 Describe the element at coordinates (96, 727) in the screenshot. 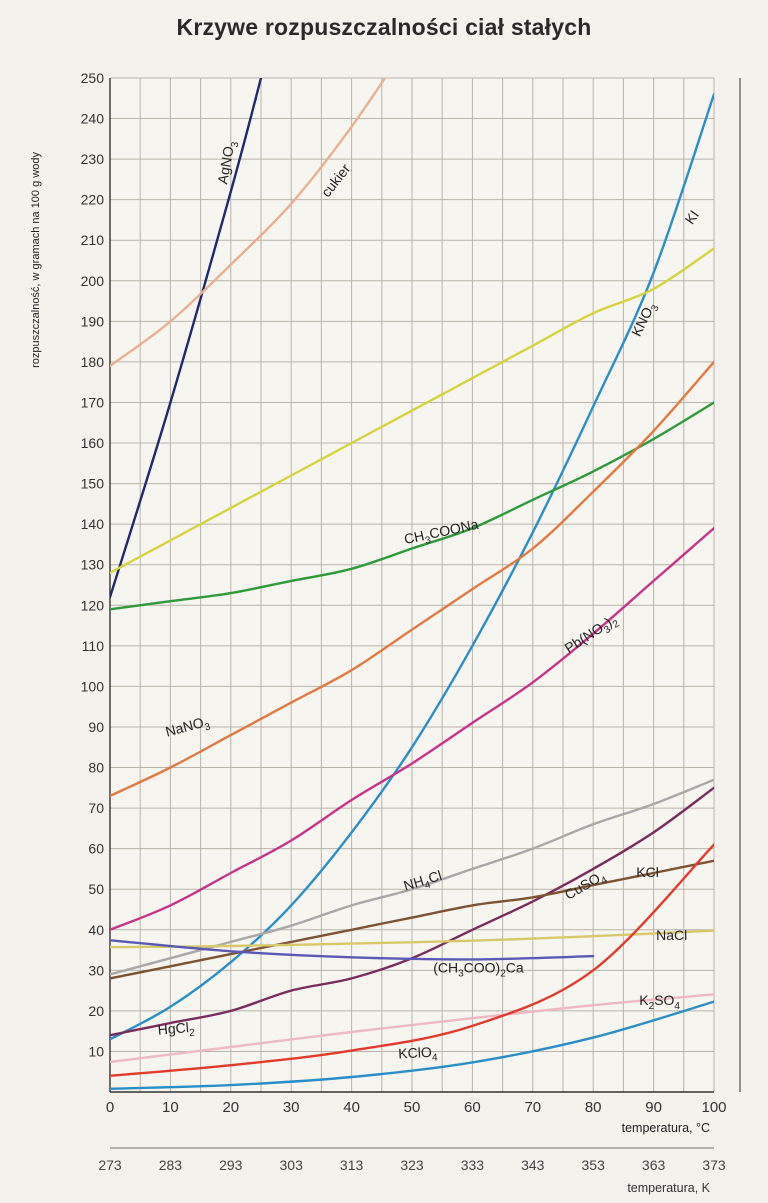

I see `y-tick-label: 90` at that location.